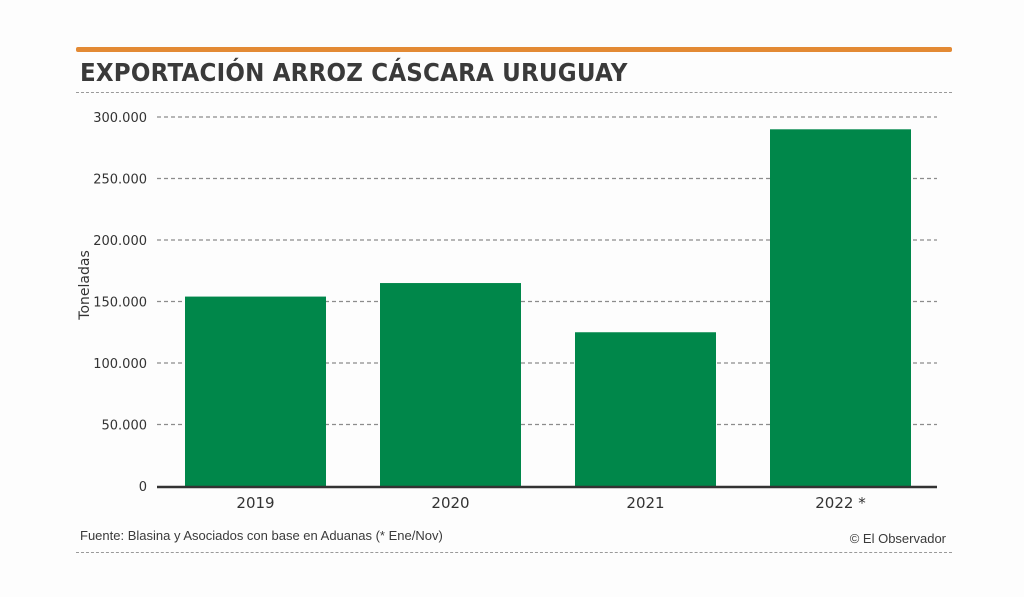 This screenshot has height=597, width=1024. What do you see at coordinates (514, 552) in the screenshot?
I see `footer-divider` at bounding box center [514, 552].